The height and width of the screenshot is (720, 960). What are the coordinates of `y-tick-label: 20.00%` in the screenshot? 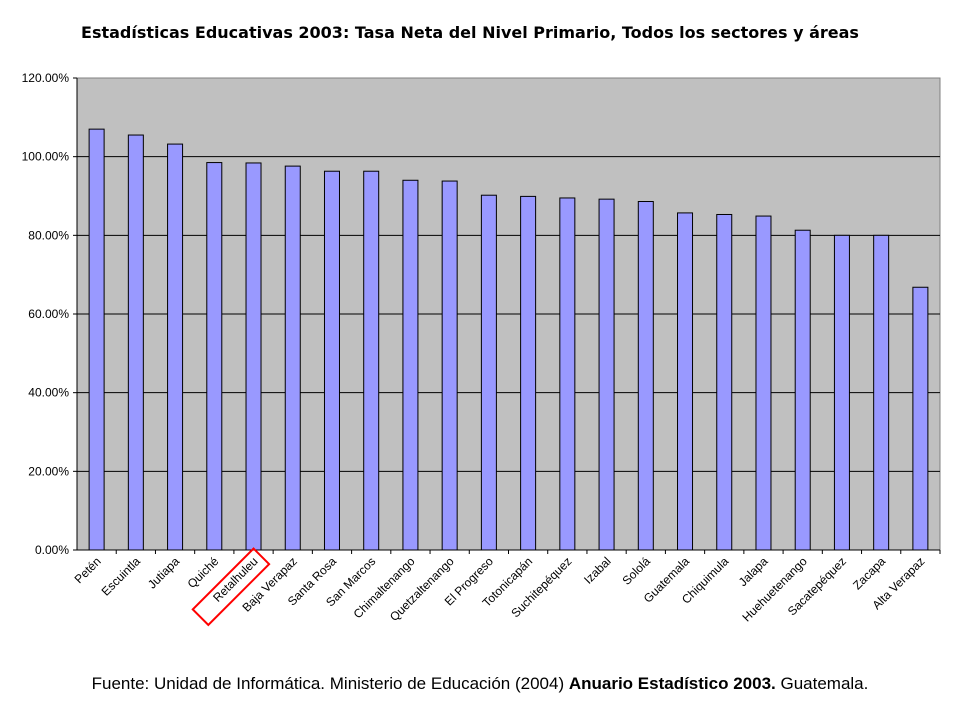 It's located at (48, 471).